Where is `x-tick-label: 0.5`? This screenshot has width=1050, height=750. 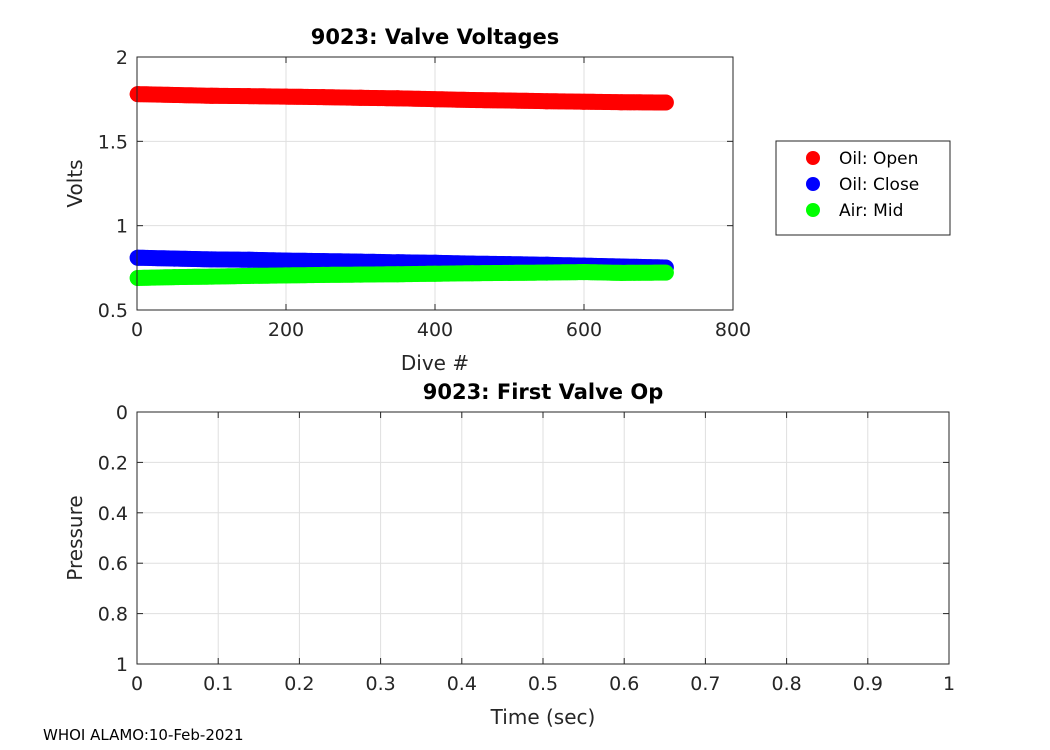
x-tick-label: 0.5 is located at coordinates (543, 684).